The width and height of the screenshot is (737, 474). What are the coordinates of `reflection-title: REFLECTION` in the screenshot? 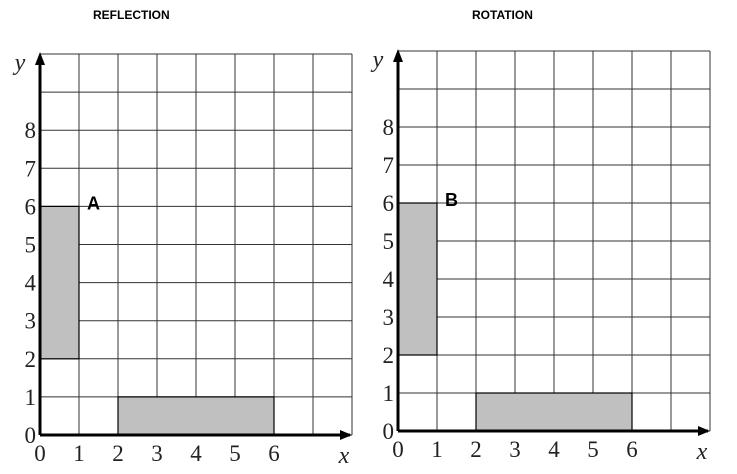 It's located at (131, 15).